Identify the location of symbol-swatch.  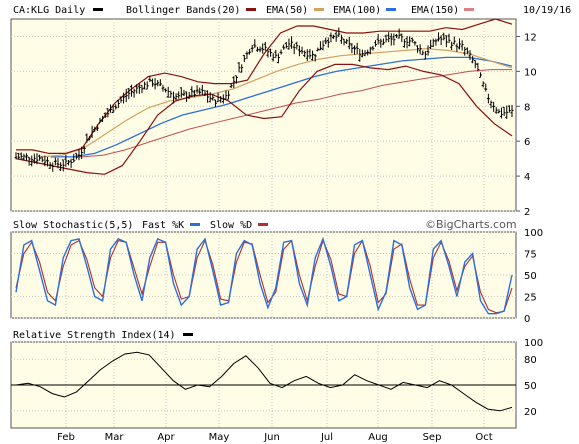
(98, 9).